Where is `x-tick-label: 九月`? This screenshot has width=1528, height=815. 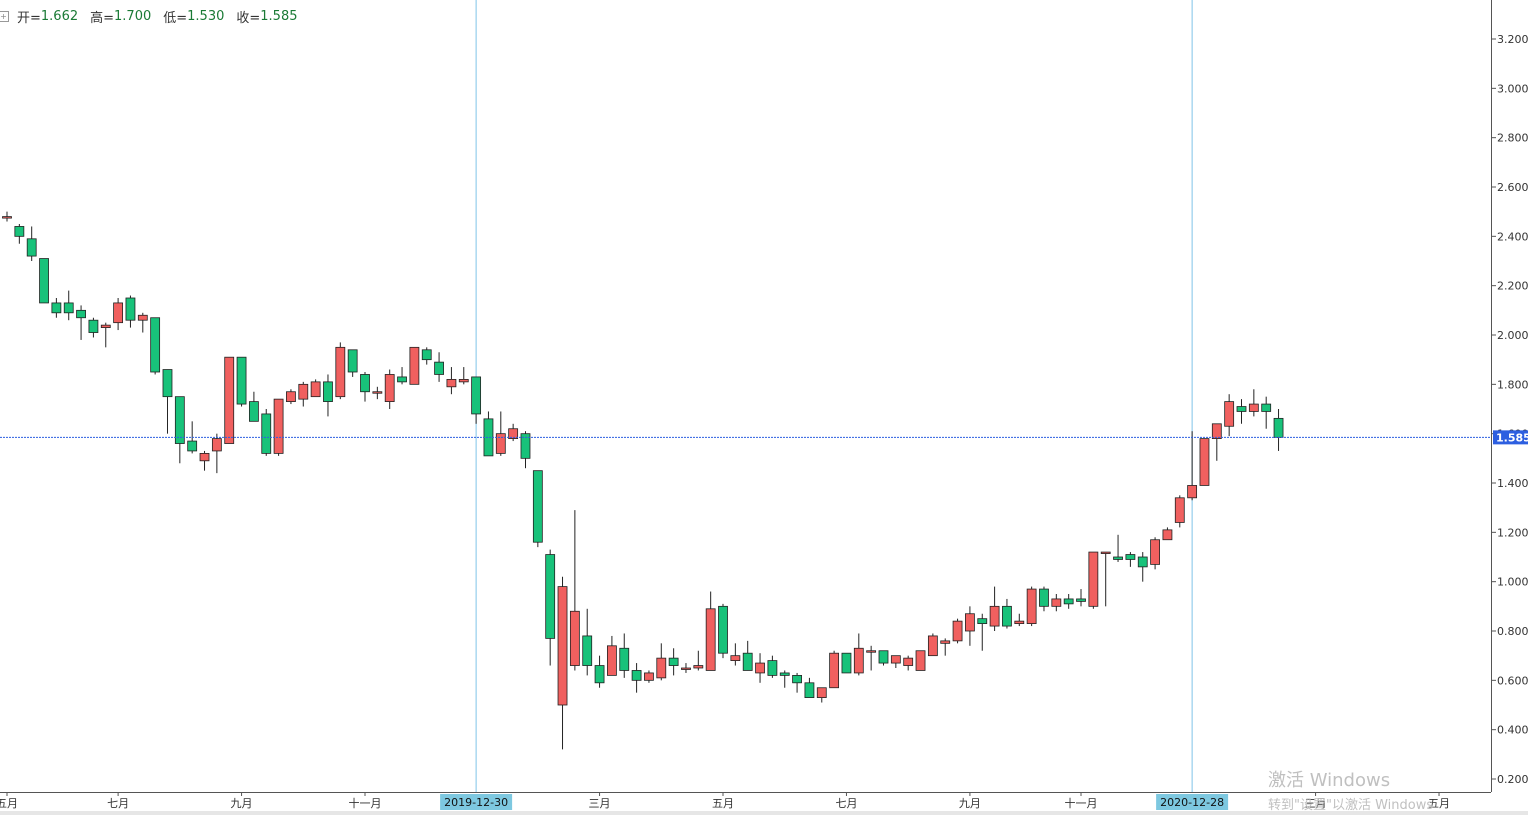 x-tick-label: 九月 is located at coordinates (242, 803).